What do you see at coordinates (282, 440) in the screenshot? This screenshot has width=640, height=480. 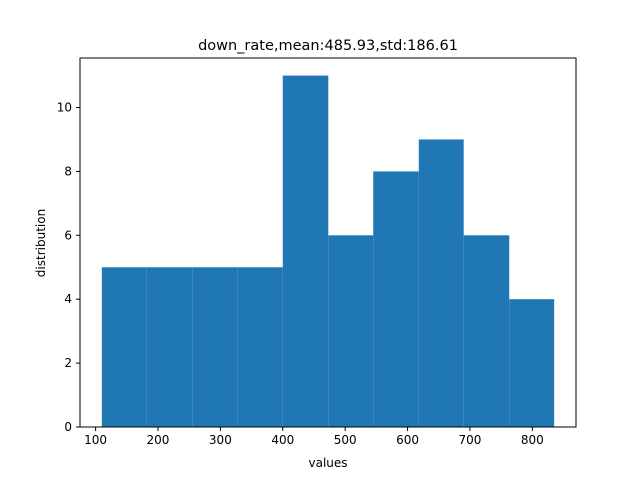 I see `x-tick-label: 400` at bounding box center [282, 440].